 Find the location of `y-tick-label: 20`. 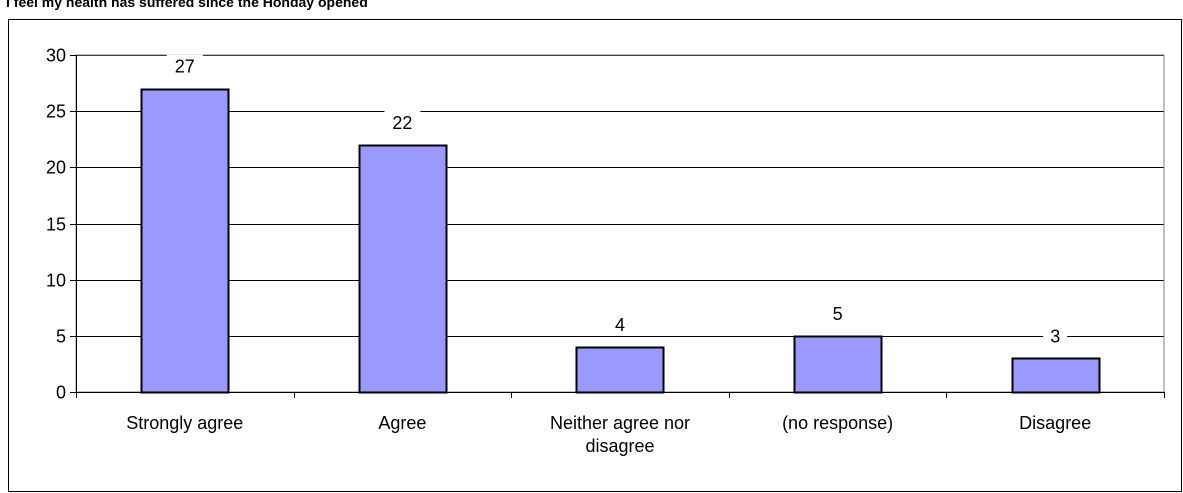

y-tick-label: 20 is located at coordinates (56, 168).